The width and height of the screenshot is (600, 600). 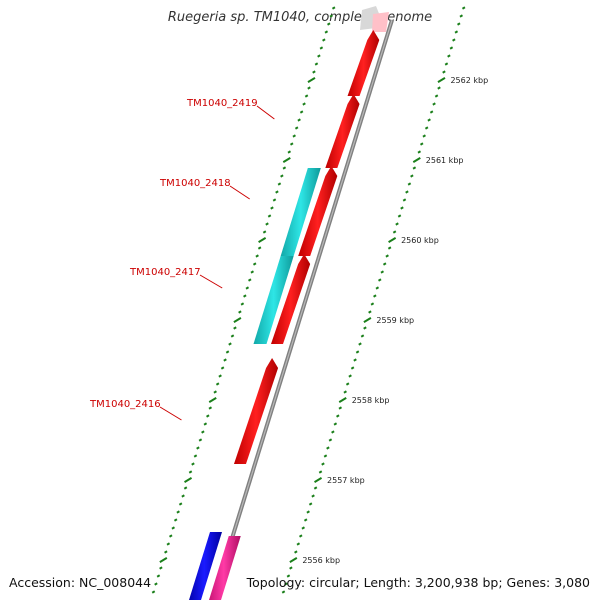 What do you see at coordinates (371, 400) in the screenshot?
I see `tick-label: 2558 kbp` at bounding box center [371, 400].